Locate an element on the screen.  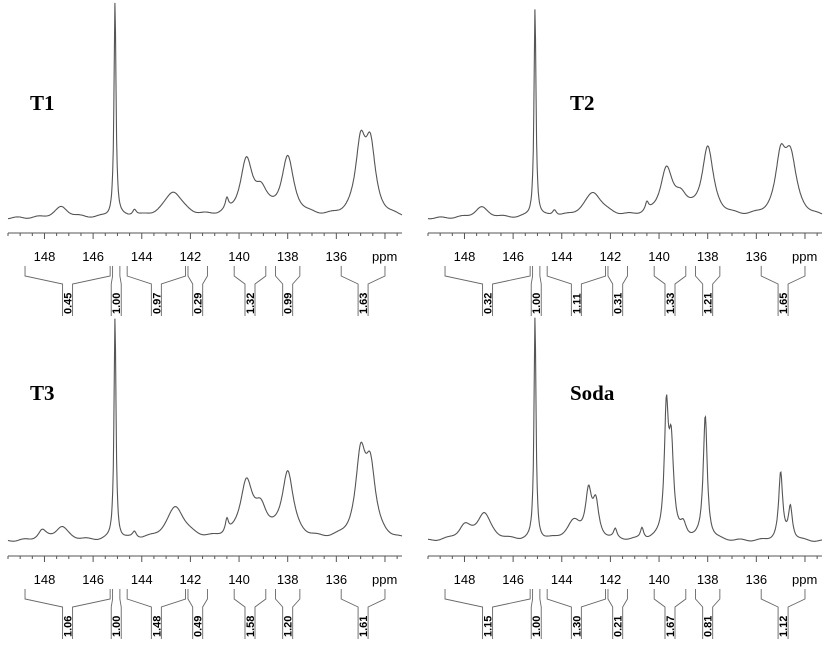
integral-value: 0.21 is located at coordinates (619, 626).